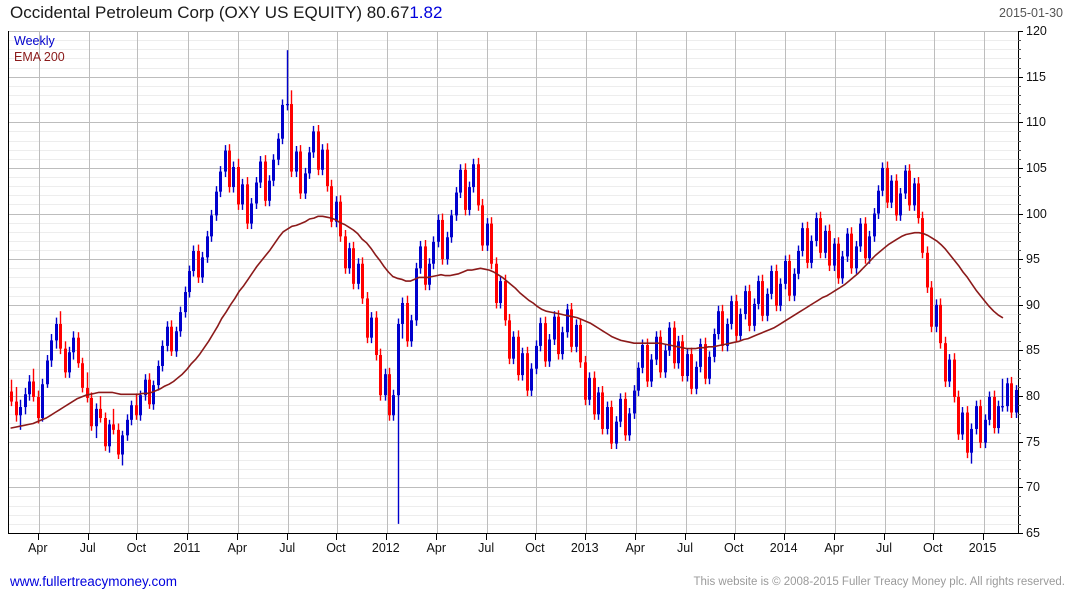  I want to click on y-axis-label: 120, so click(1036, 31).